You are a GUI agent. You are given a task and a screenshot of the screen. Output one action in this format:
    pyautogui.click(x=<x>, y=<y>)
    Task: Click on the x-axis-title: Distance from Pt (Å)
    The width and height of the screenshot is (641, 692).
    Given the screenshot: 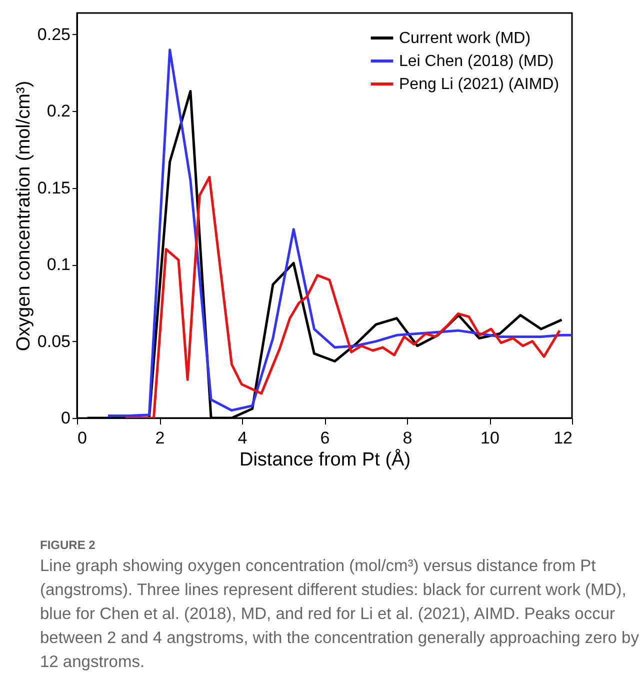 What is the action you would take?
    pyautogui.click(x=325, y=459)
    